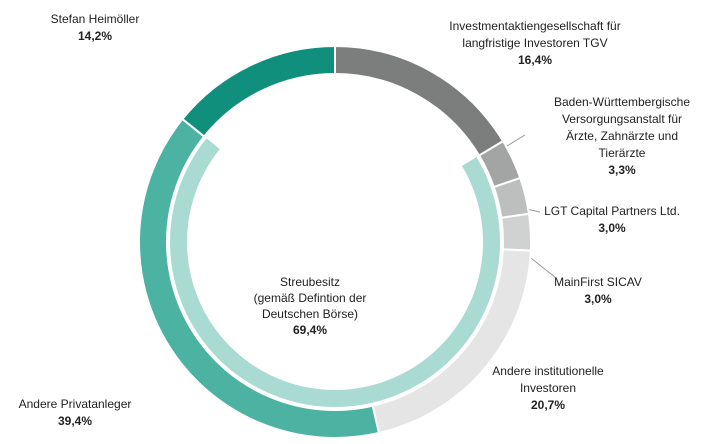  Describe the element at coordinates (75, 404) in the screenshot. I see `segment-label: Andere Privatanleger` at that location.